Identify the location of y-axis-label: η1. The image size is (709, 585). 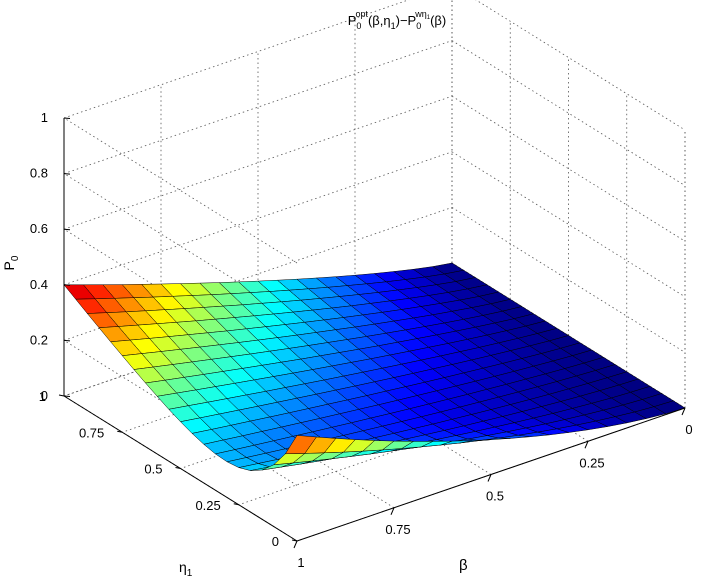
(186, 569).